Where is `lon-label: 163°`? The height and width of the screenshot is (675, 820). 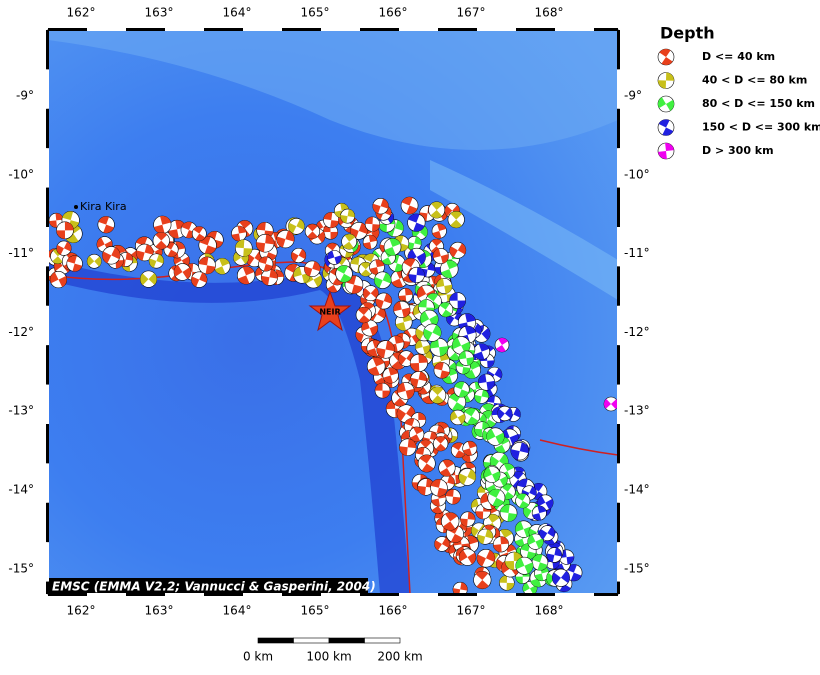 lon-label: 163° is located at coordinates (159, 13).